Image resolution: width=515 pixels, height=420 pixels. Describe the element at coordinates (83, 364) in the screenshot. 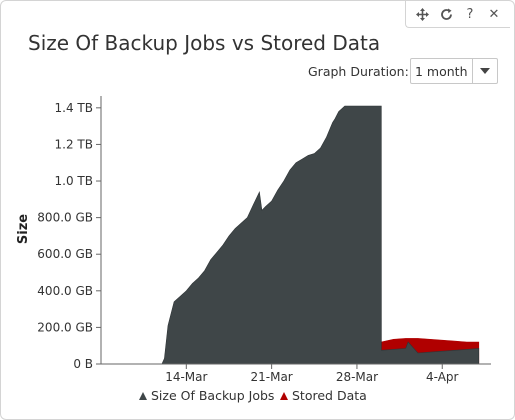

I see `y-tick-label: 0 B` at that location.